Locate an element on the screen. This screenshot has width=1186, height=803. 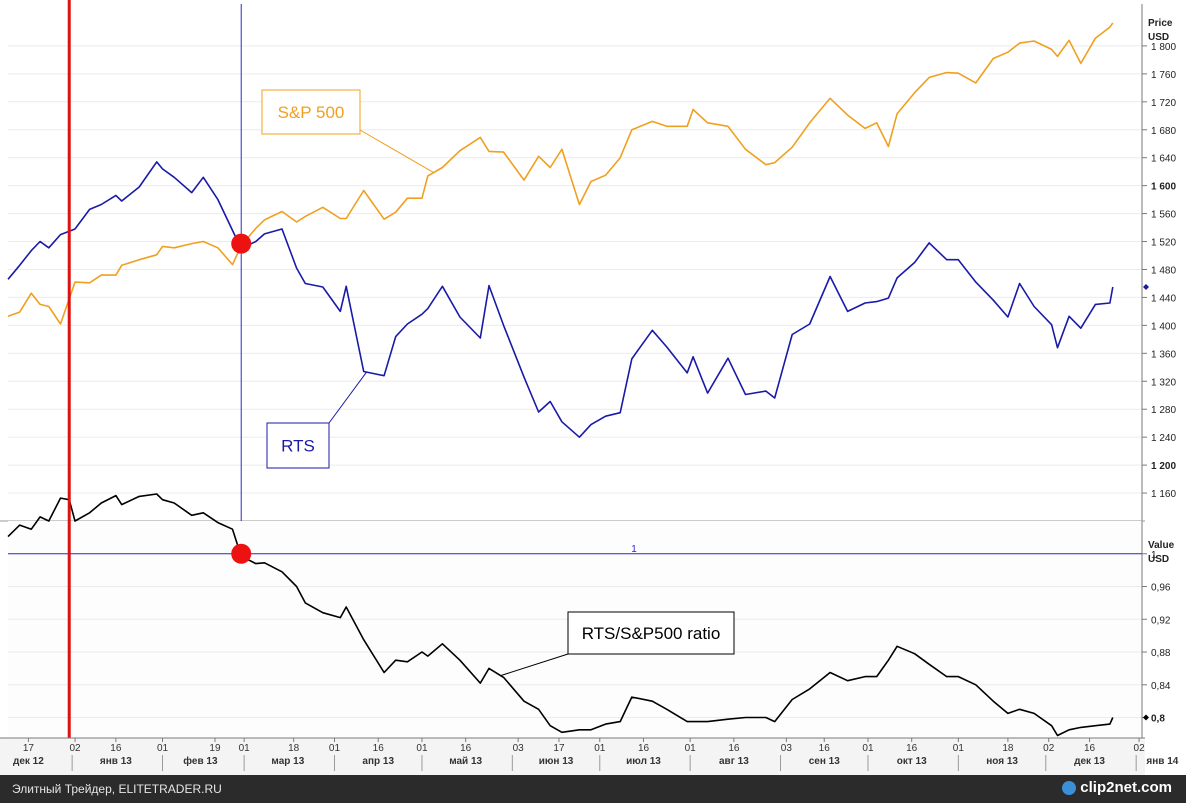
x-month-label: ноя 13 is located at coordinates (1002, 761).